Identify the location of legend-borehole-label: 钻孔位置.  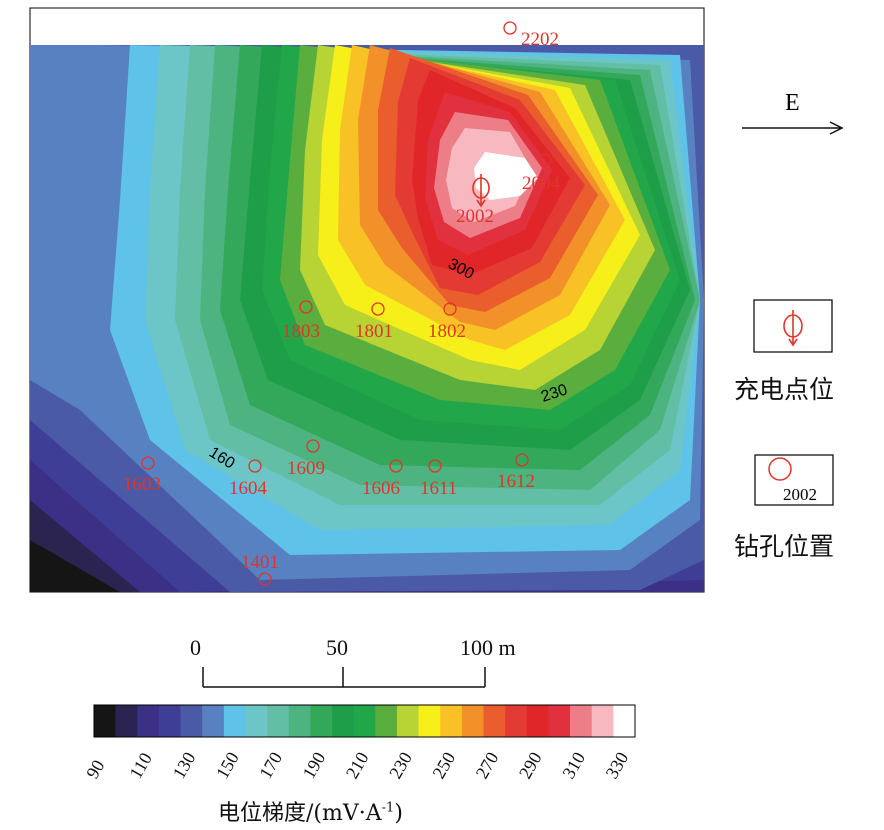
(784, 546).